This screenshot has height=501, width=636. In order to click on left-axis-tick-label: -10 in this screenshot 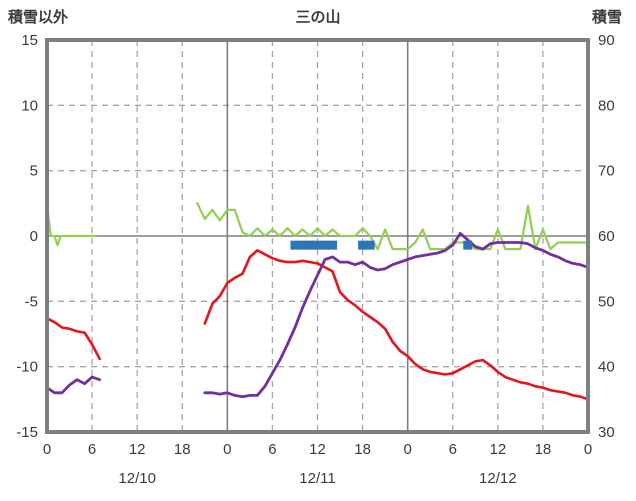, I will do `click(27, 367)`.